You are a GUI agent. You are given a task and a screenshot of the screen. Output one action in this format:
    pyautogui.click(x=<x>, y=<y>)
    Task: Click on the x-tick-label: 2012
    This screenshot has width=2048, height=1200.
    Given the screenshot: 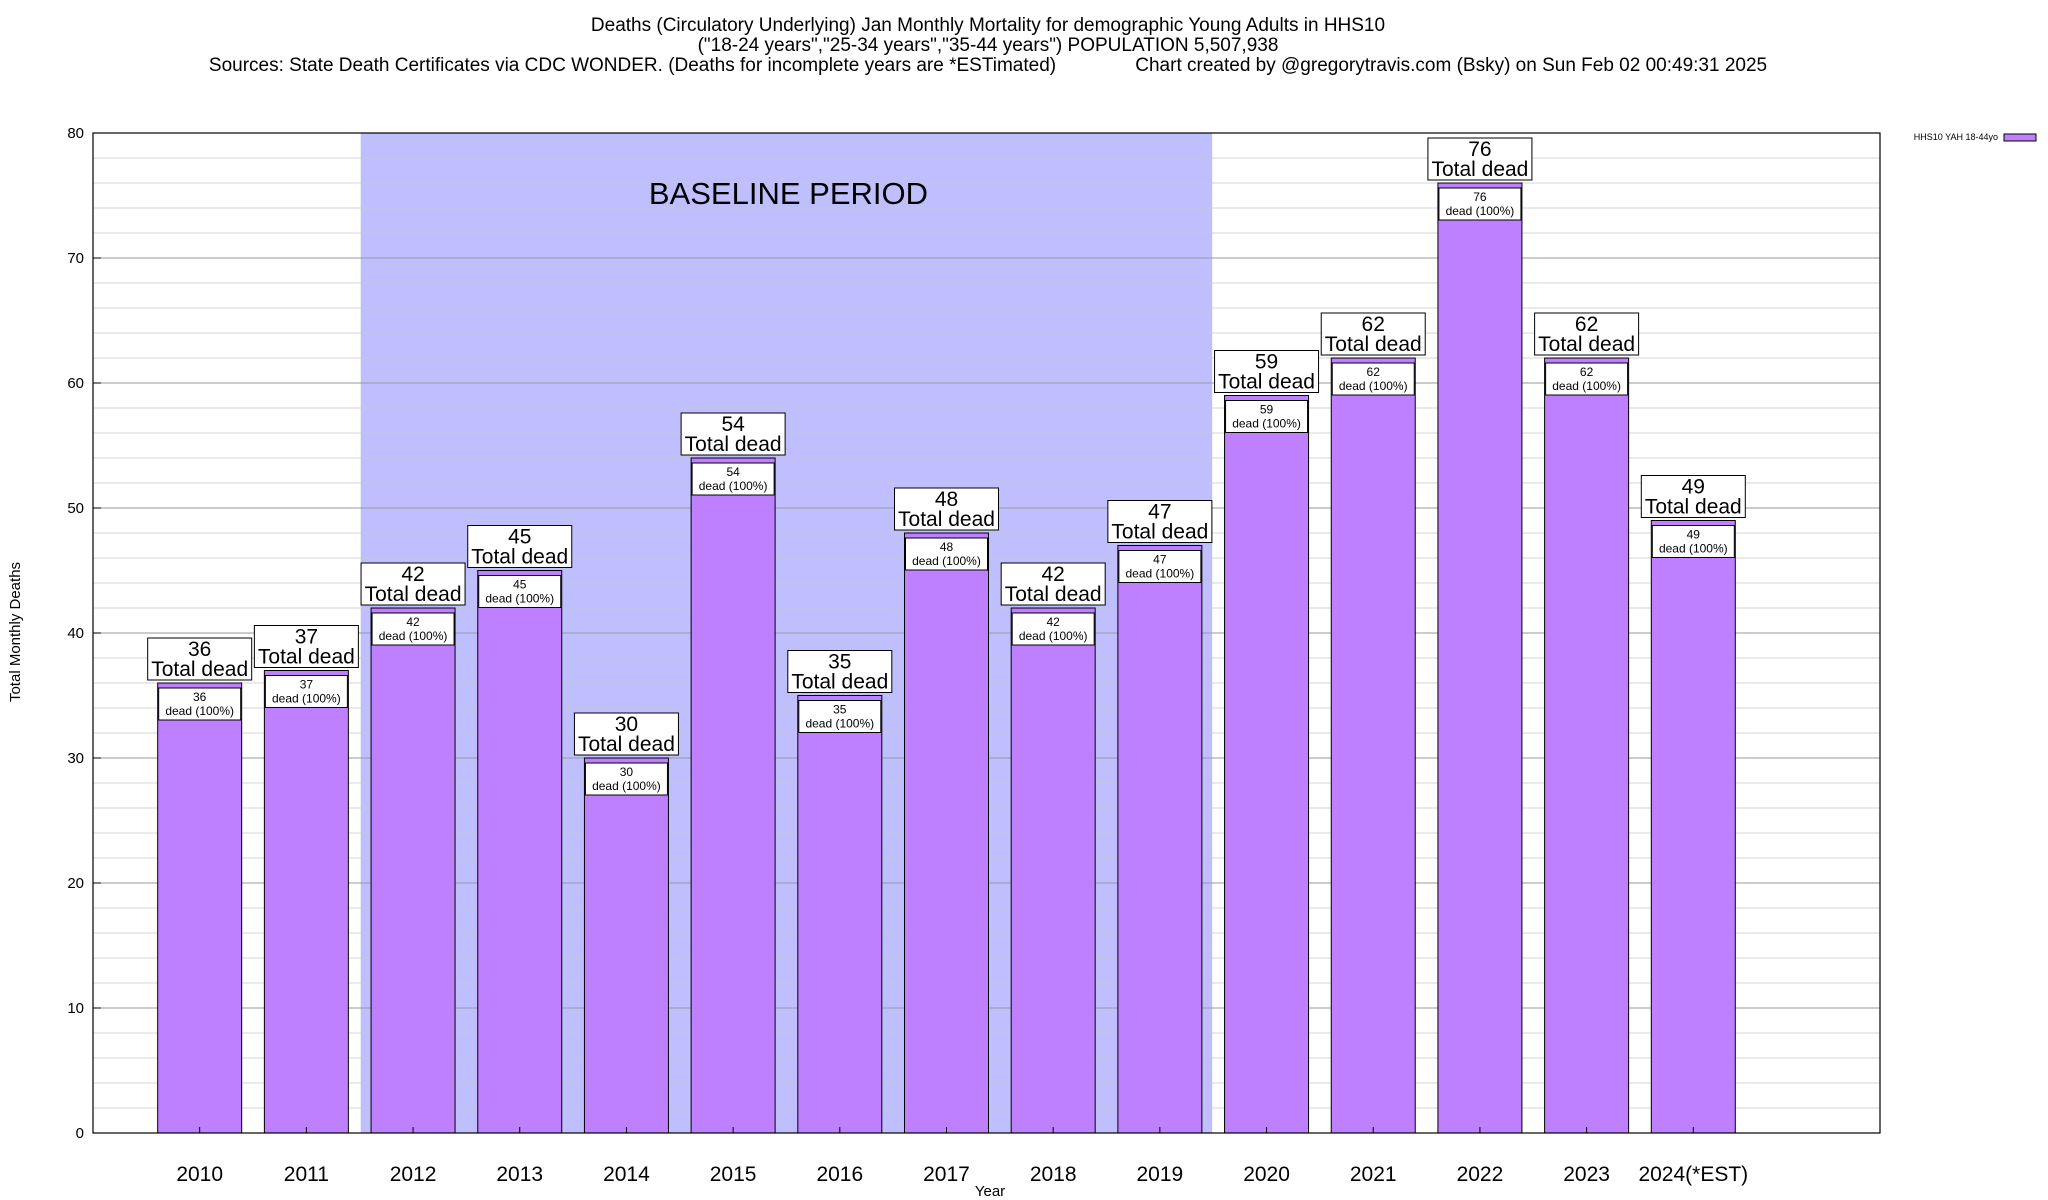 What is the action you would take?
    pyautogui.click(x=413, y=1174)
    